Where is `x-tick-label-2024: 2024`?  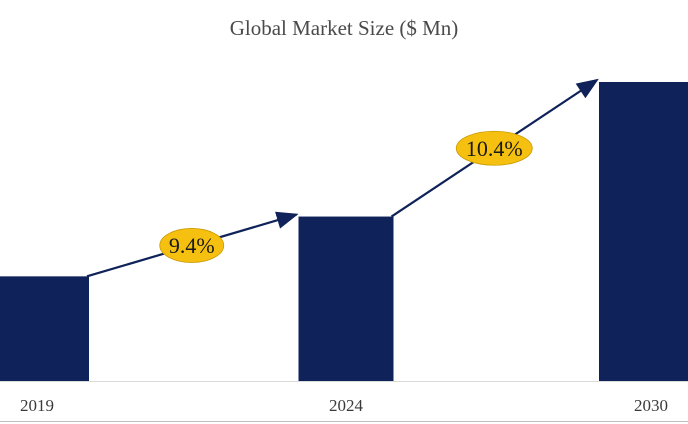 x-tick-label-2024: 2024 is located at coordinates (346, 405).